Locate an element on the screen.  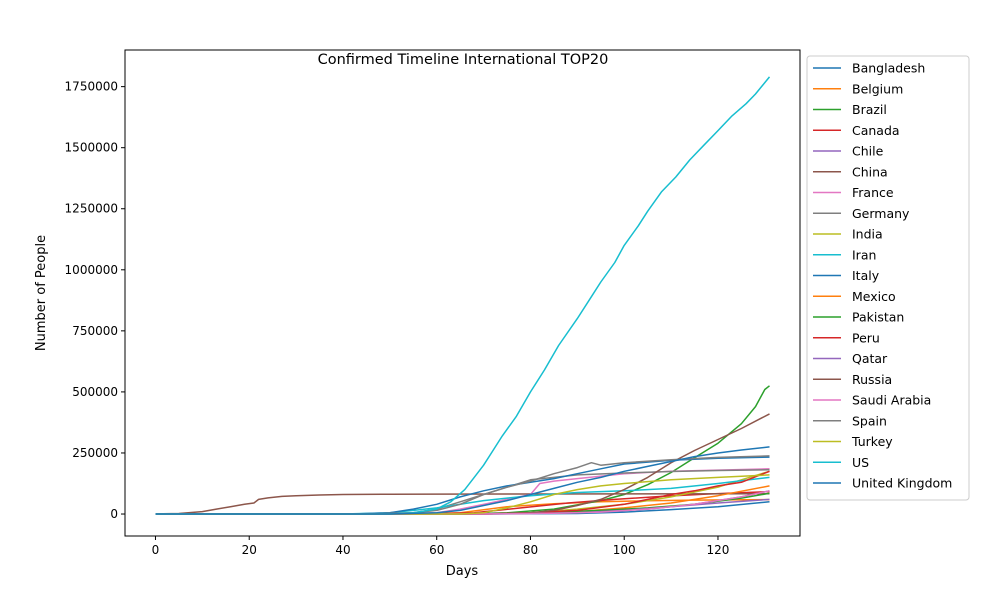
legend-entry: India is located at coordinates (848, 234).